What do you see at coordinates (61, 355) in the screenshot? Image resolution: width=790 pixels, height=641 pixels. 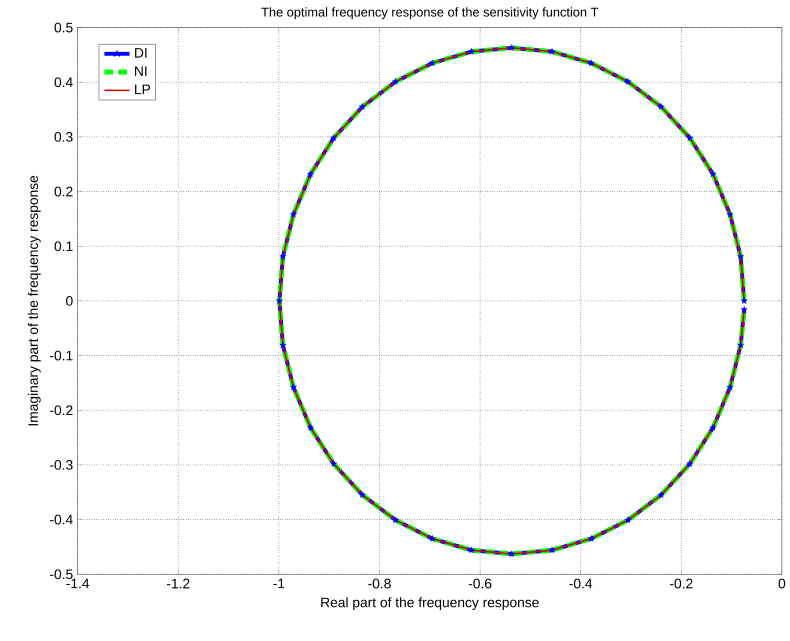 I see `y-tick-label: -0.1` at bounding box center [61, 355].